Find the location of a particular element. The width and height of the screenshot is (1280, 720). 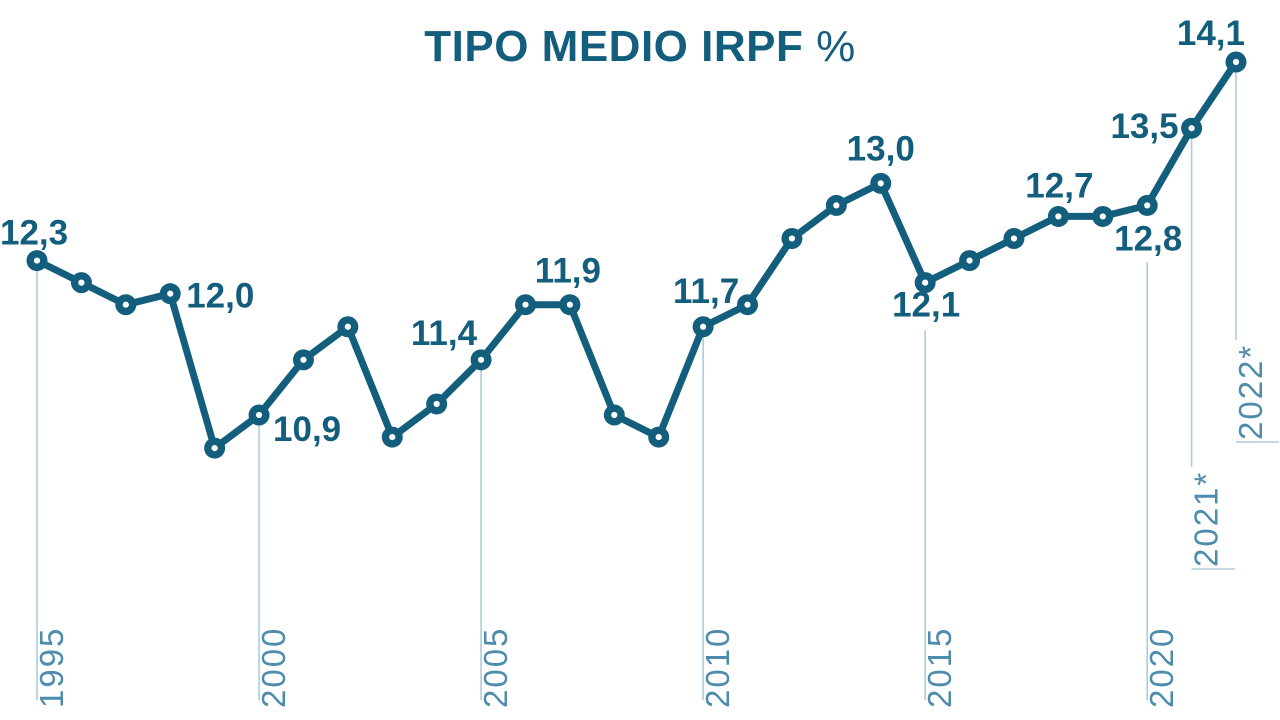

data-point-center-1998 is located at coordinates (170, 293).